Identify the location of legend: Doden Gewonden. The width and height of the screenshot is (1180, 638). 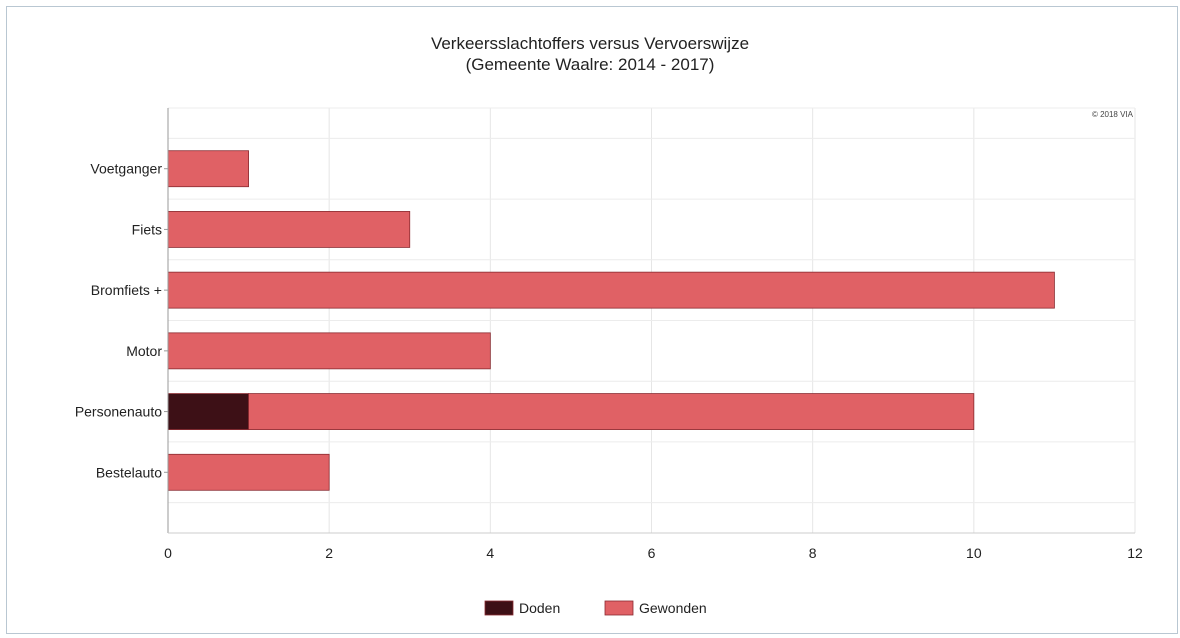
(595, 608).